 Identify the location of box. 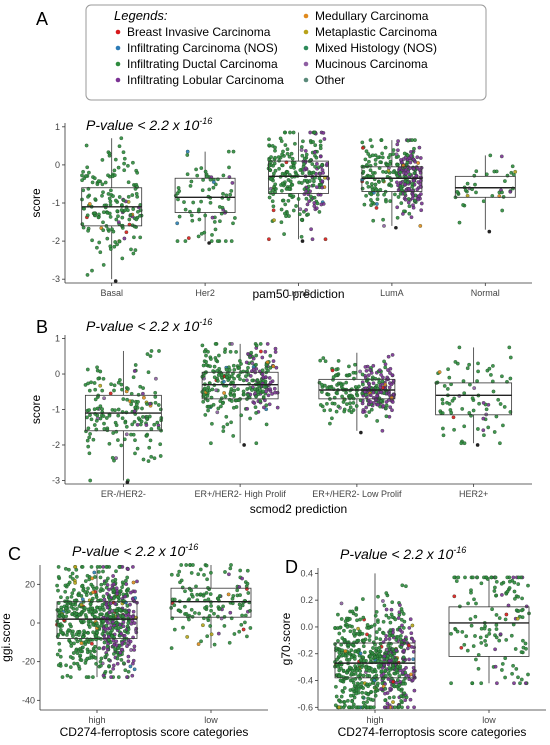
(211, 602).